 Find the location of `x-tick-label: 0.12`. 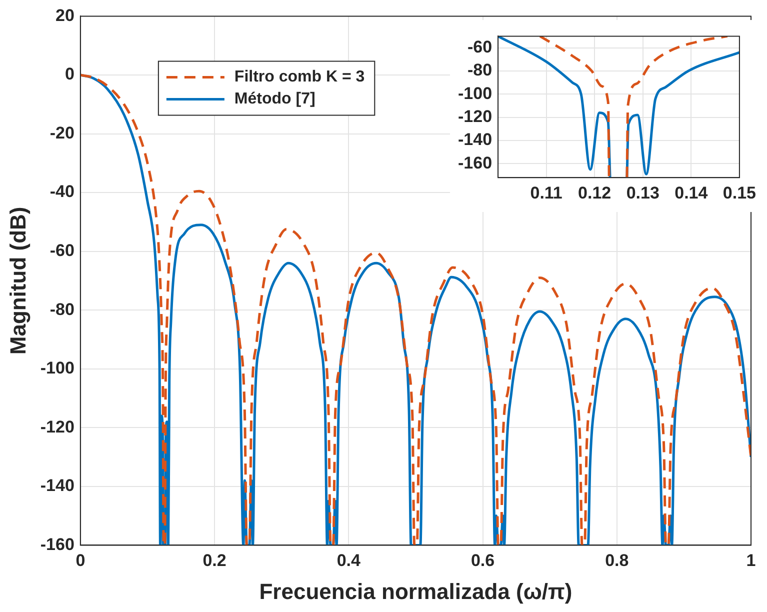

x-tick-label: 0.12 is located at coordinates (595, 192).